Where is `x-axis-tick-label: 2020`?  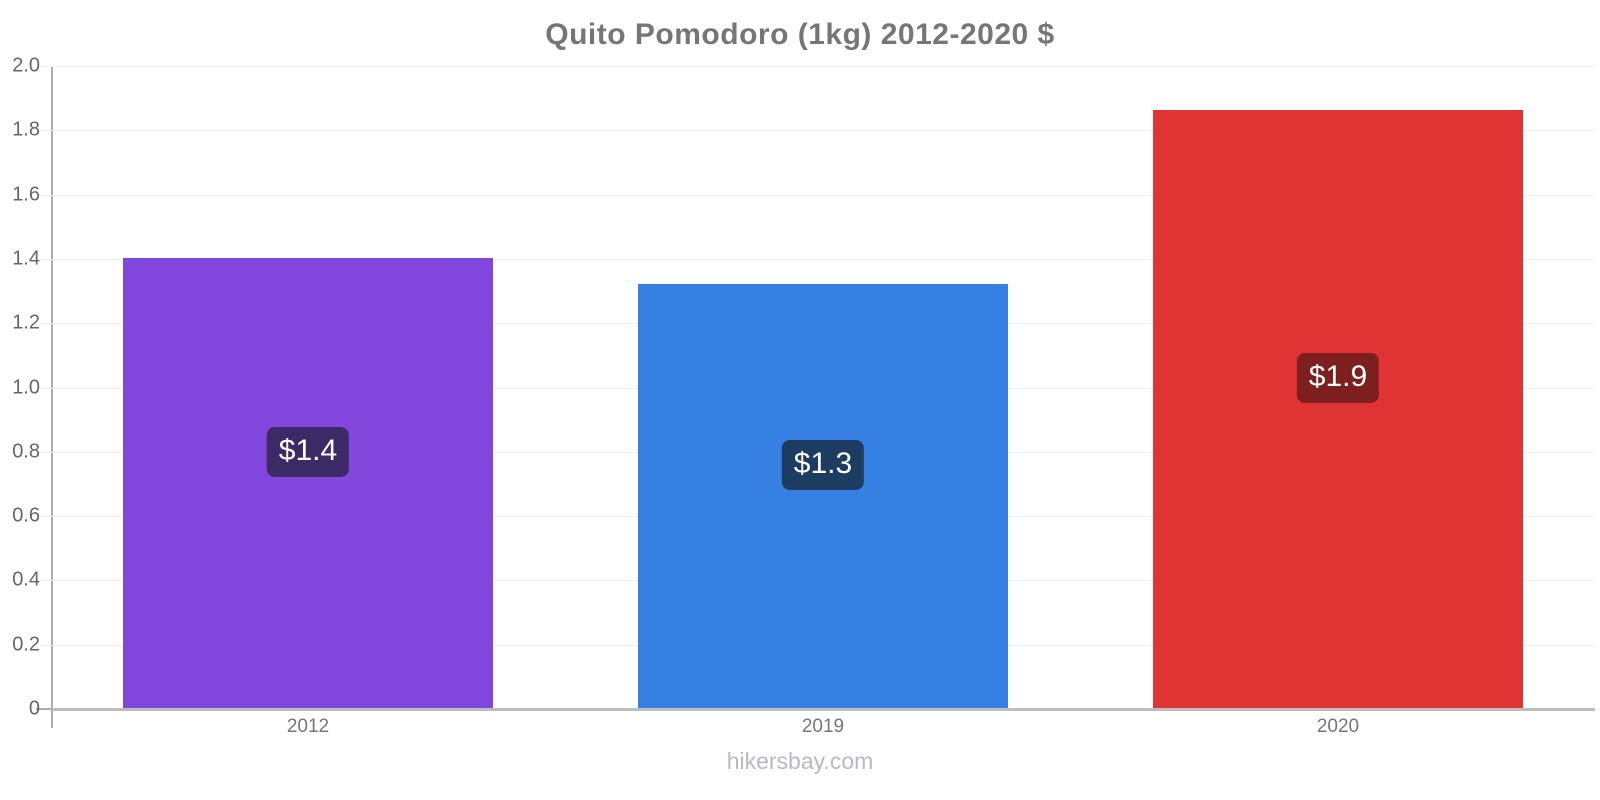
x-axis-tick-label: 2020 is located at coordinates (1338, 726).